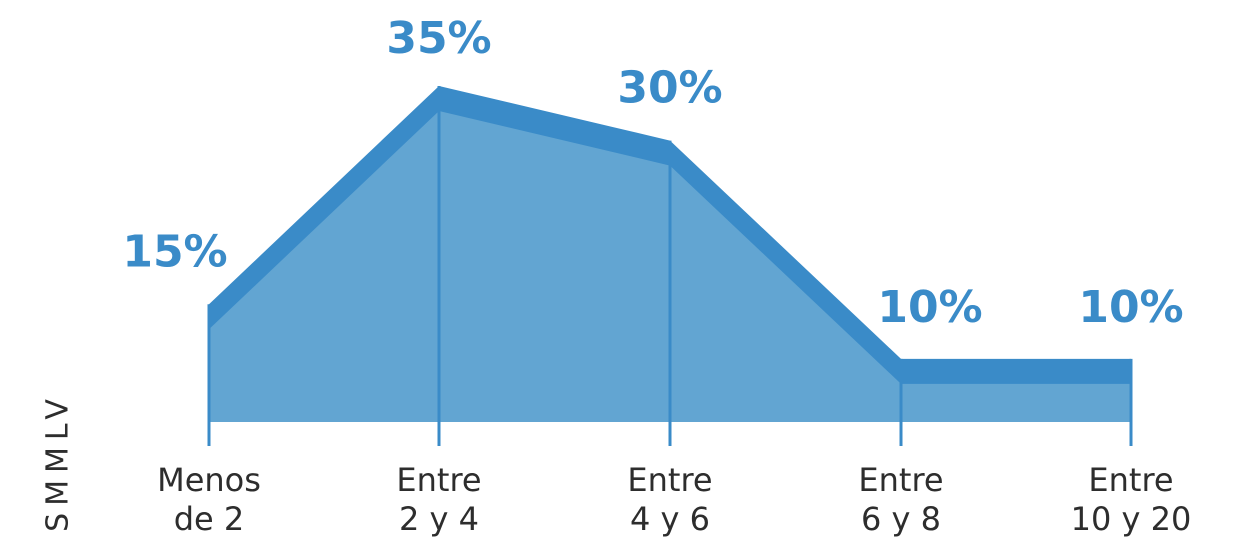  I want to click on x-tick-label-line: de 2, so click(209, 519).